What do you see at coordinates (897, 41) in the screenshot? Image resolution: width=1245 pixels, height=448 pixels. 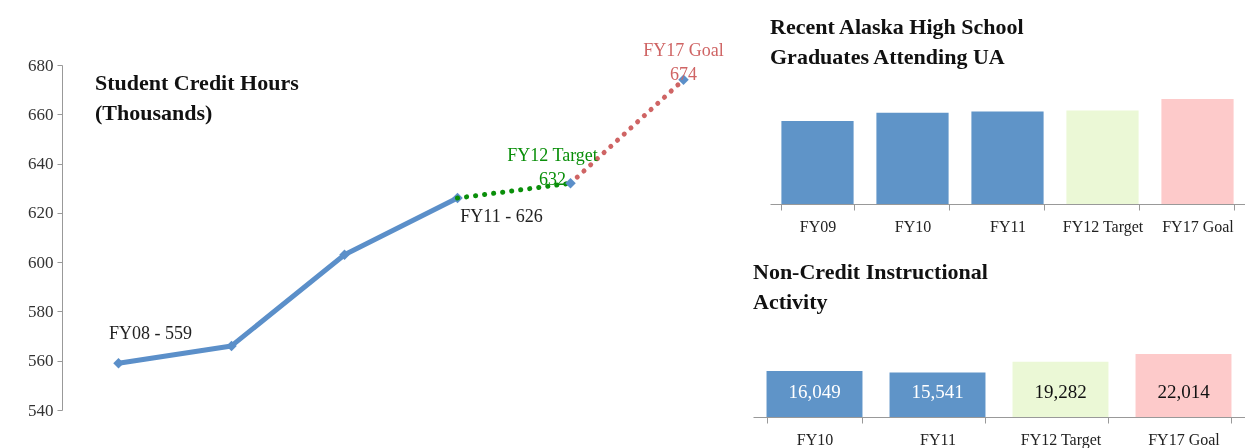 I see `chart-title: Recent Alaska High School Graduates Attending UA` at bounding box center [897, 41].